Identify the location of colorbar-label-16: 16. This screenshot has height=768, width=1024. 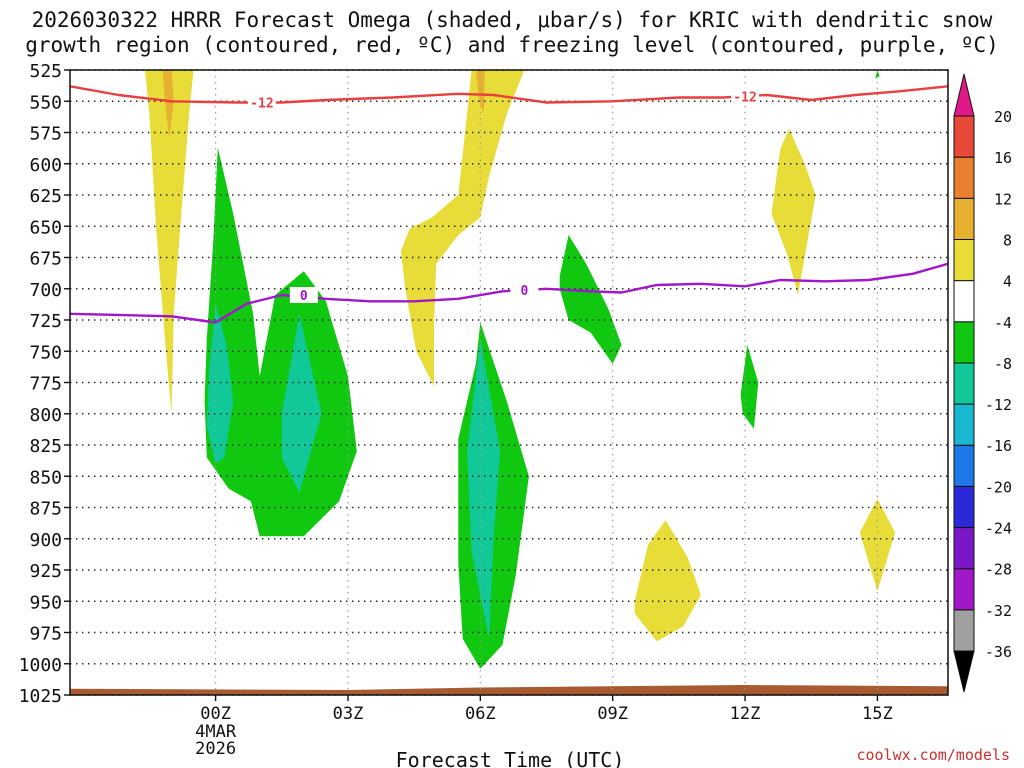
(1003, 158).